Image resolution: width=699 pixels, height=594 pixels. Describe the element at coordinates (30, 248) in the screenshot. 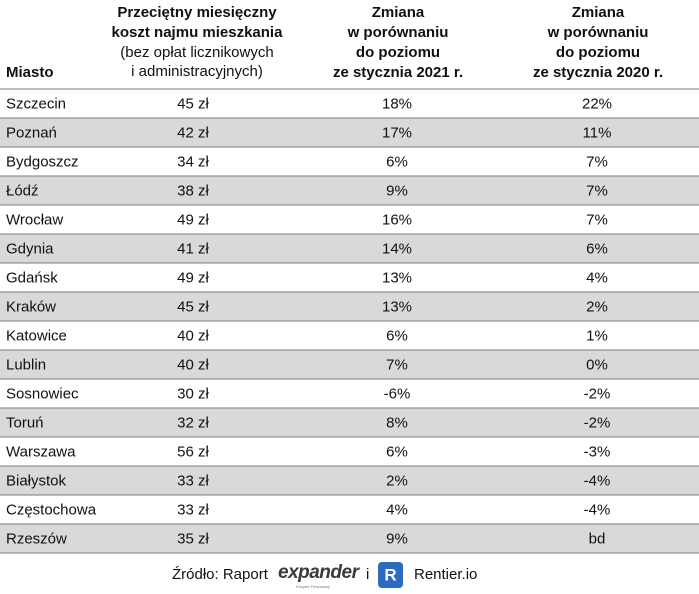

I see `city: Gdynia` at that location.